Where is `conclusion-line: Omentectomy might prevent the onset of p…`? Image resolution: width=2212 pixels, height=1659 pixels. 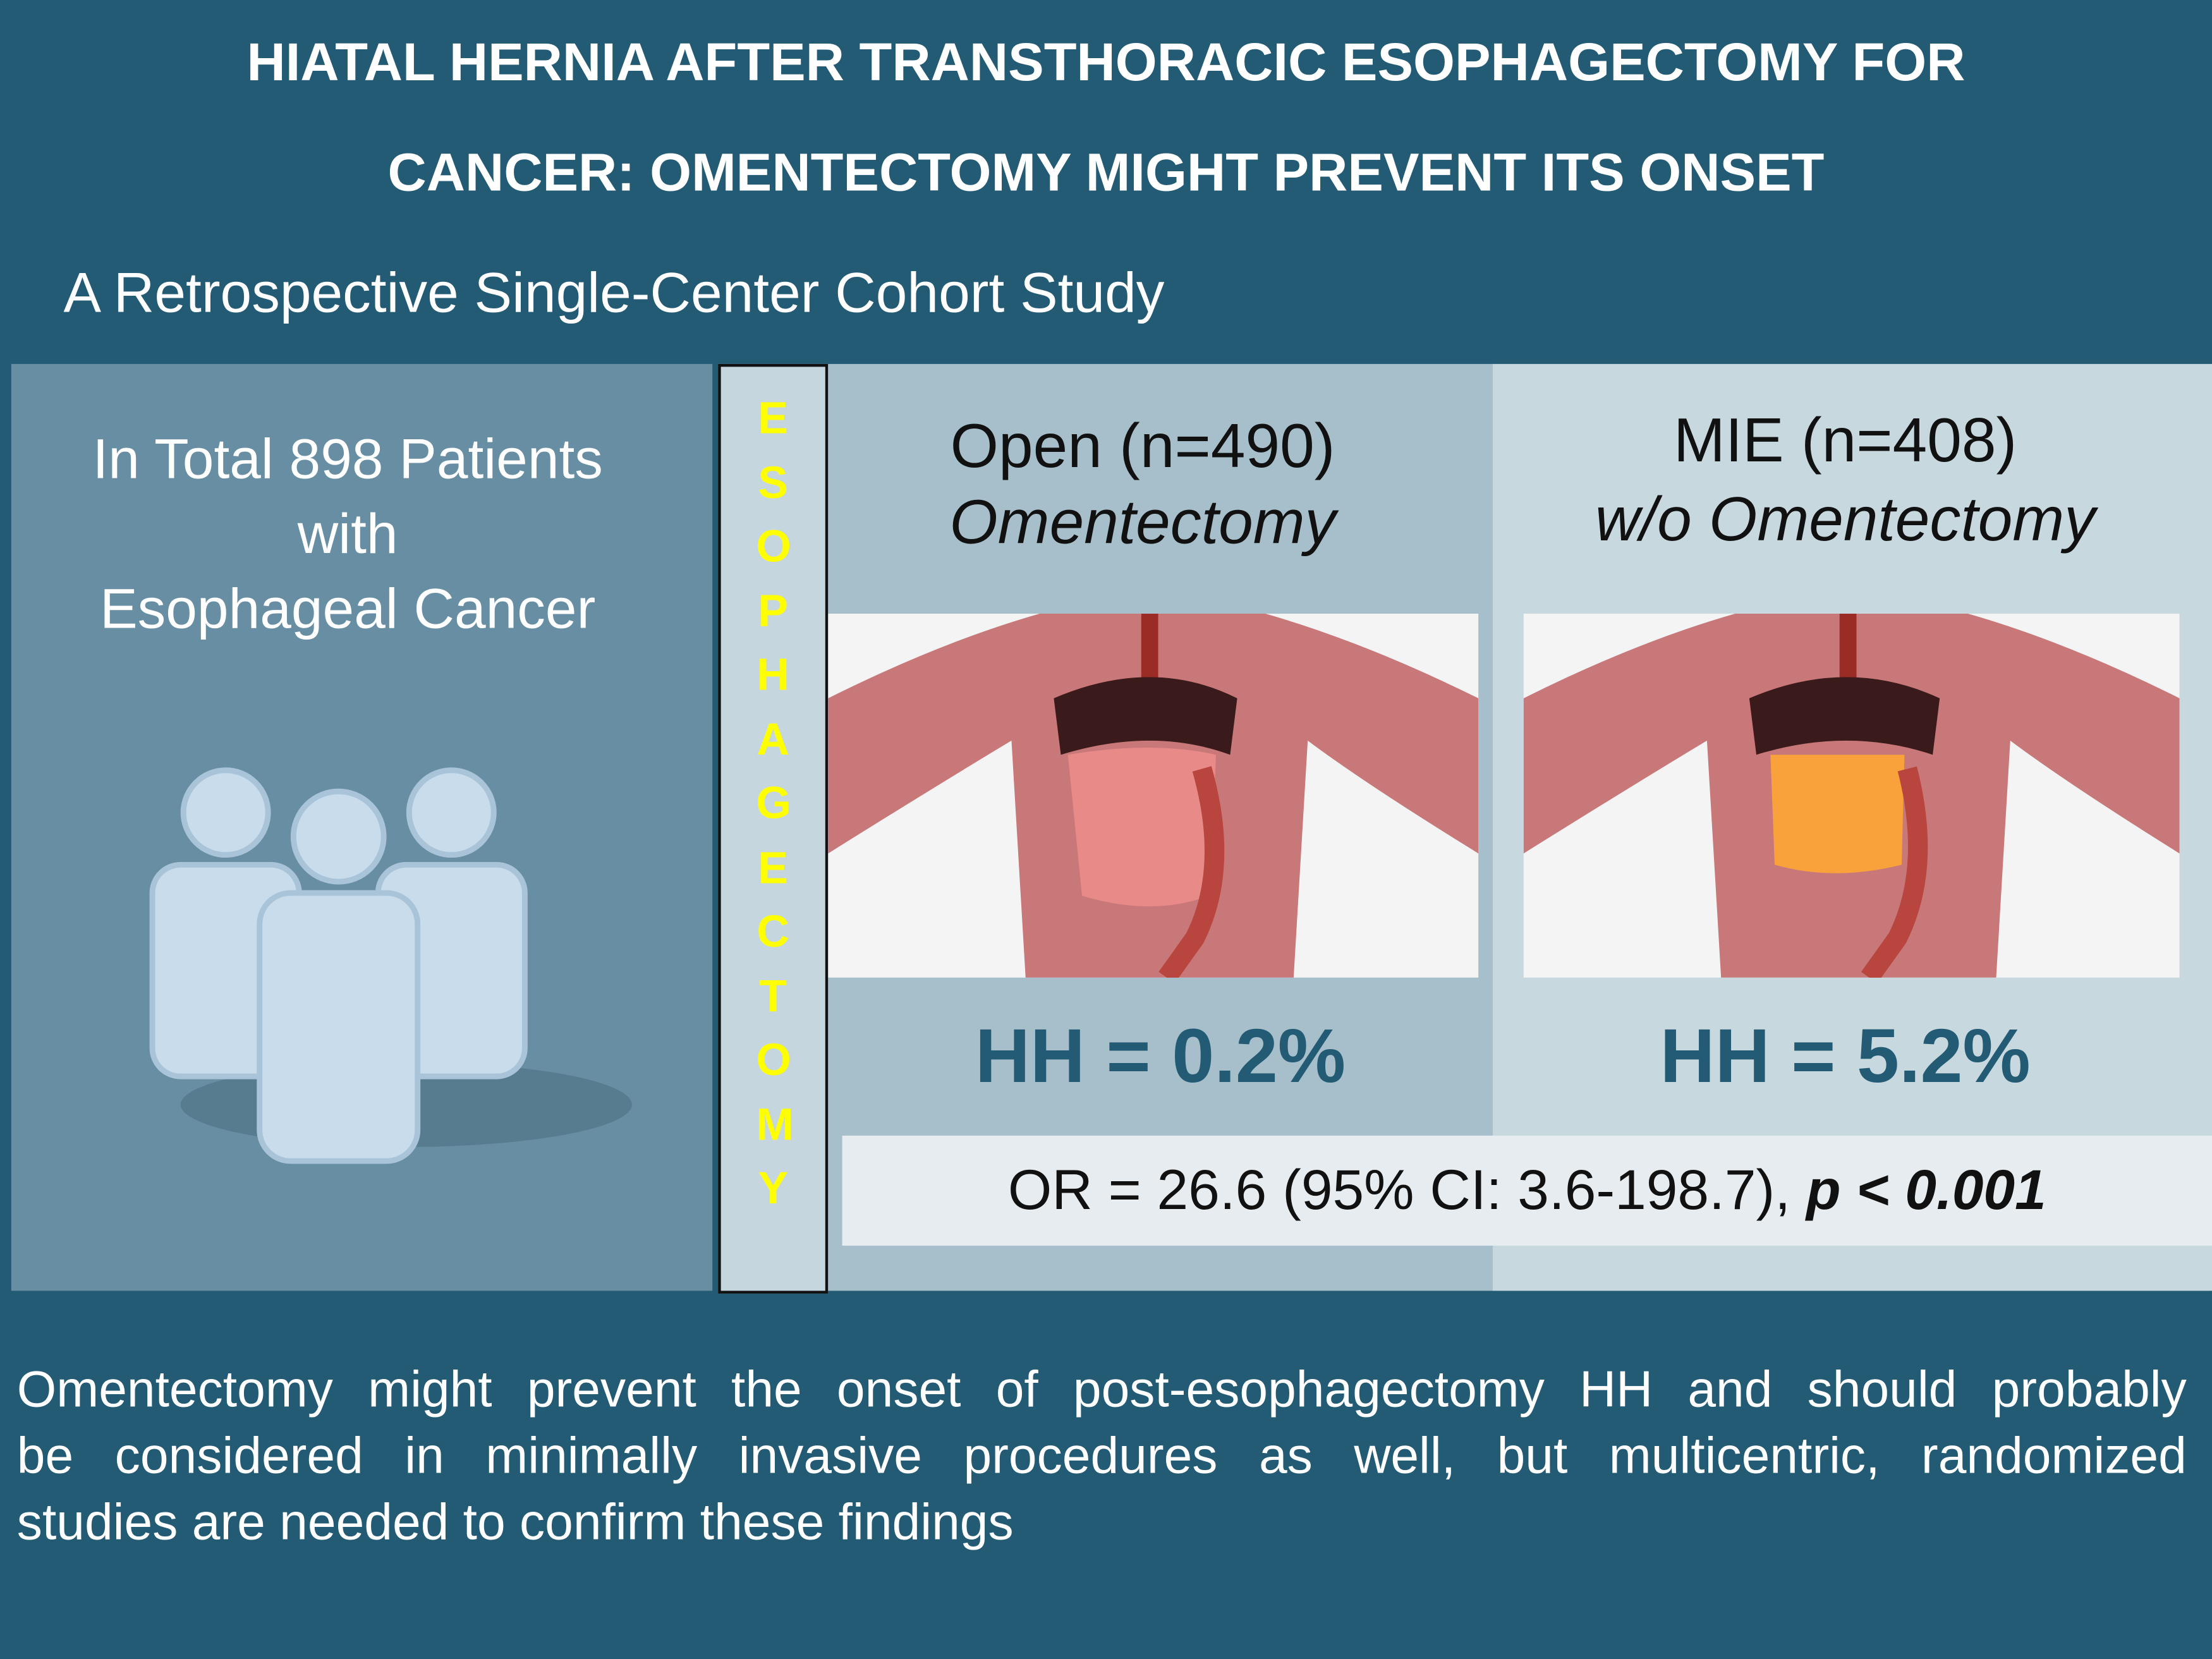 conclusion-line: Omentectomy might prevent the onset of p… is located at coordinates (1101, 1388).